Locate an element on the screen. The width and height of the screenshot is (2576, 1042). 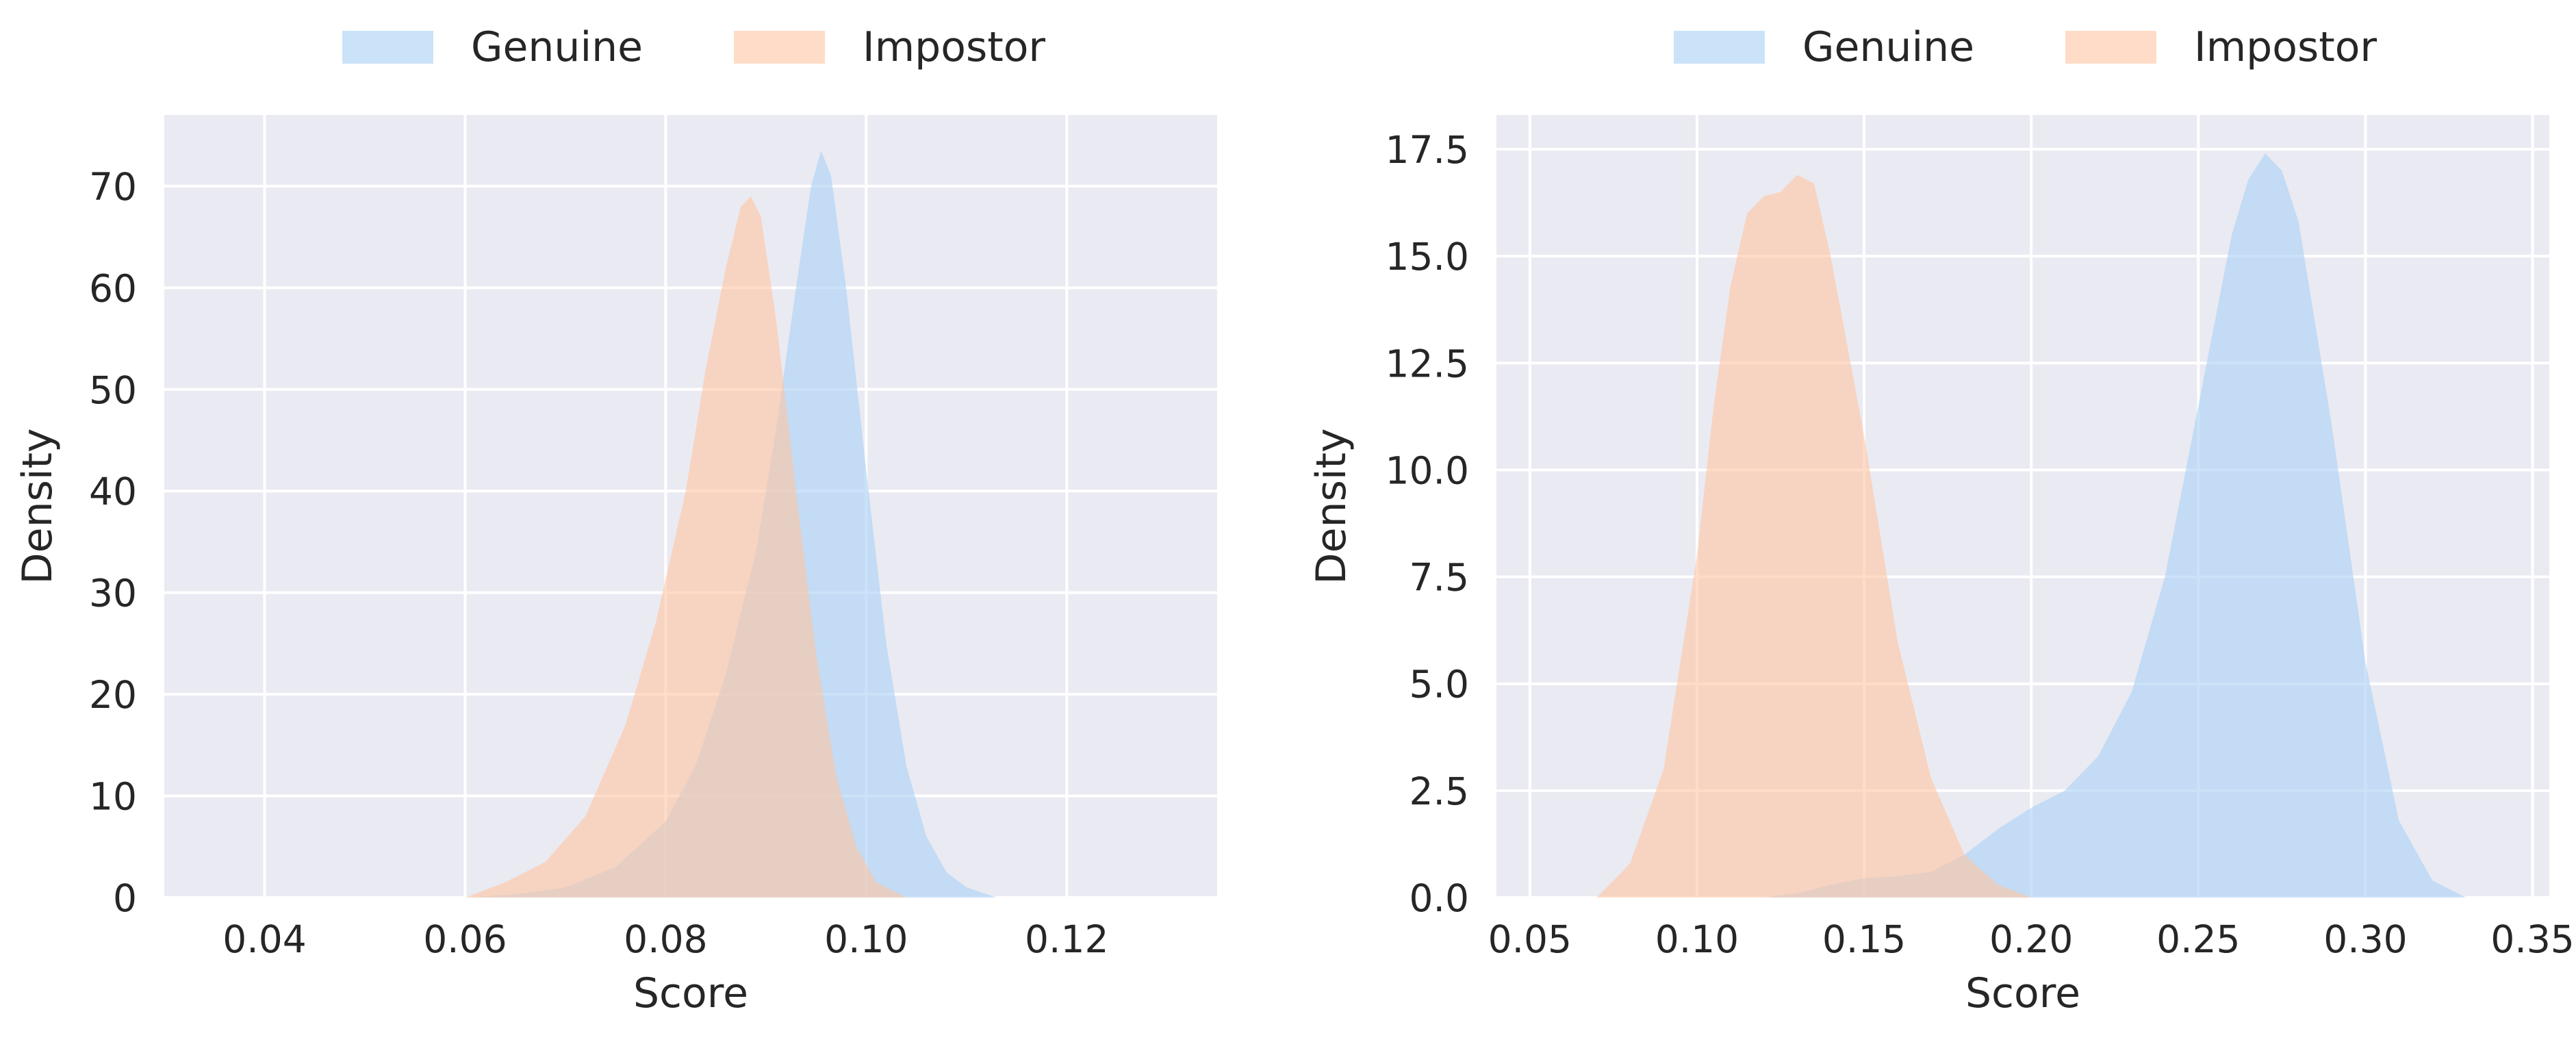
y-tick-label: 50 is located at coordinates (113, 390).